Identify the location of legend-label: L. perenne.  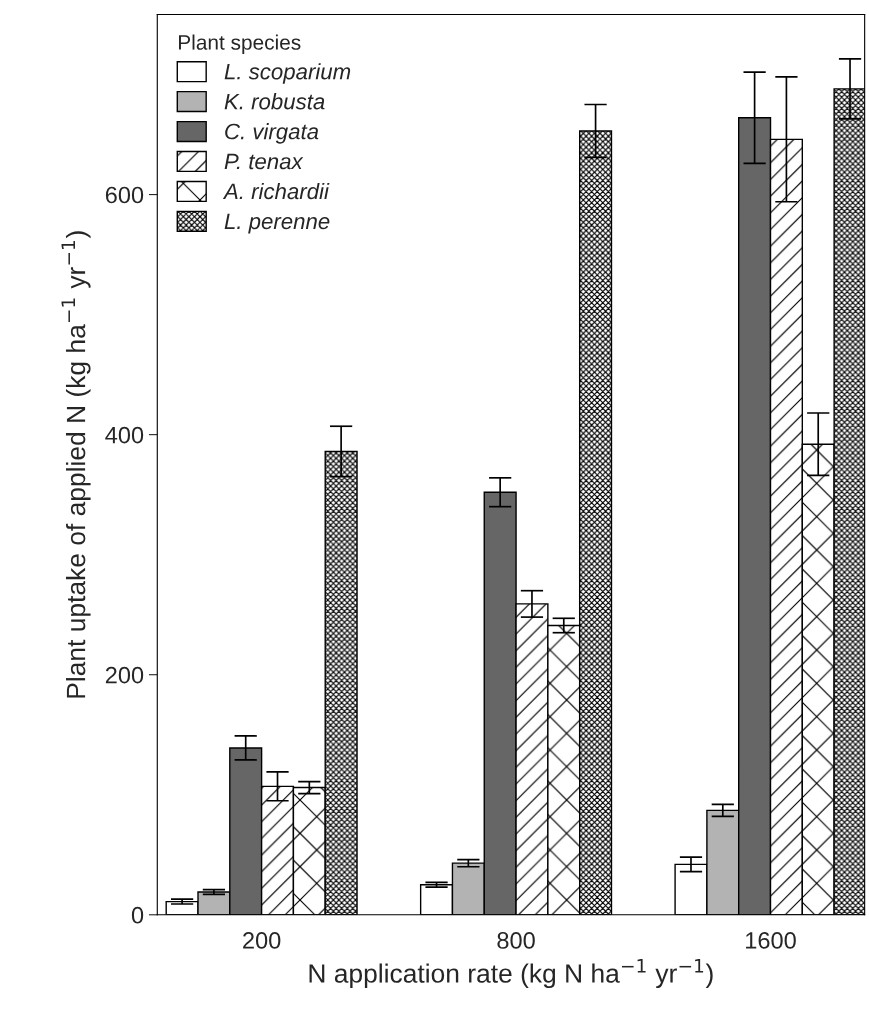
(277, 223).